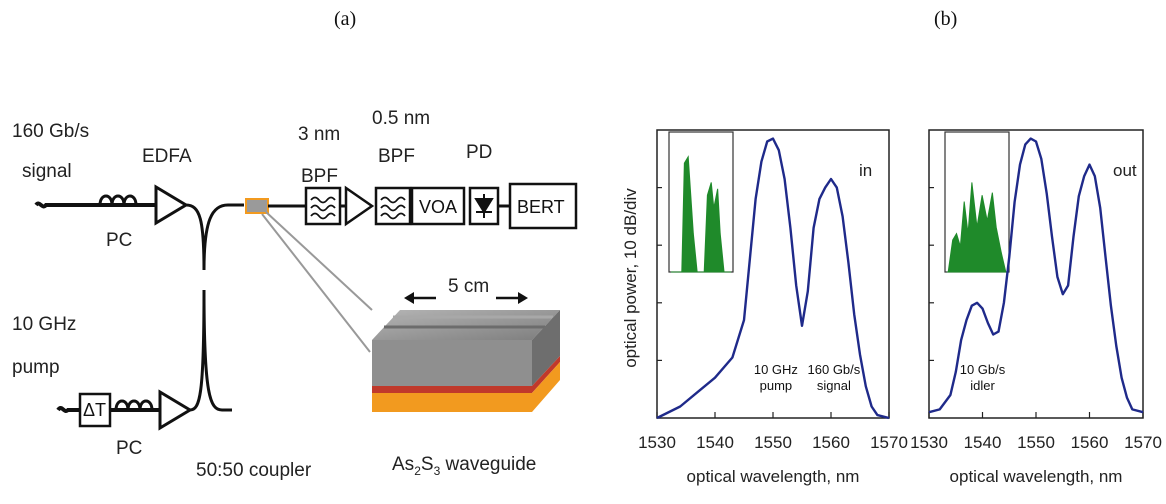 This screenshot has height=504, width=1166. What do you see at coordinates (546, 348) in the screenshot?
I see `waveguide-side` at bounding box center [546, 348].